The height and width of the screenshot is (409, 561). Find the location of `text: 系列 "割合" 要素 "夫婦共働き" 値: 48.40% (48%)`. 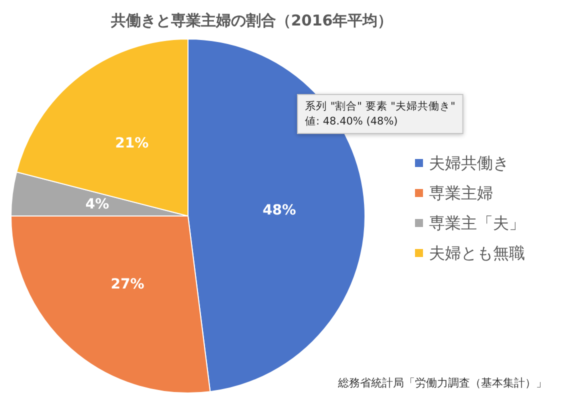

text: 系列 "割合" 要素 "夫婦共働き" 値: 48.40% (48%) is located at coordinates (380, 114).